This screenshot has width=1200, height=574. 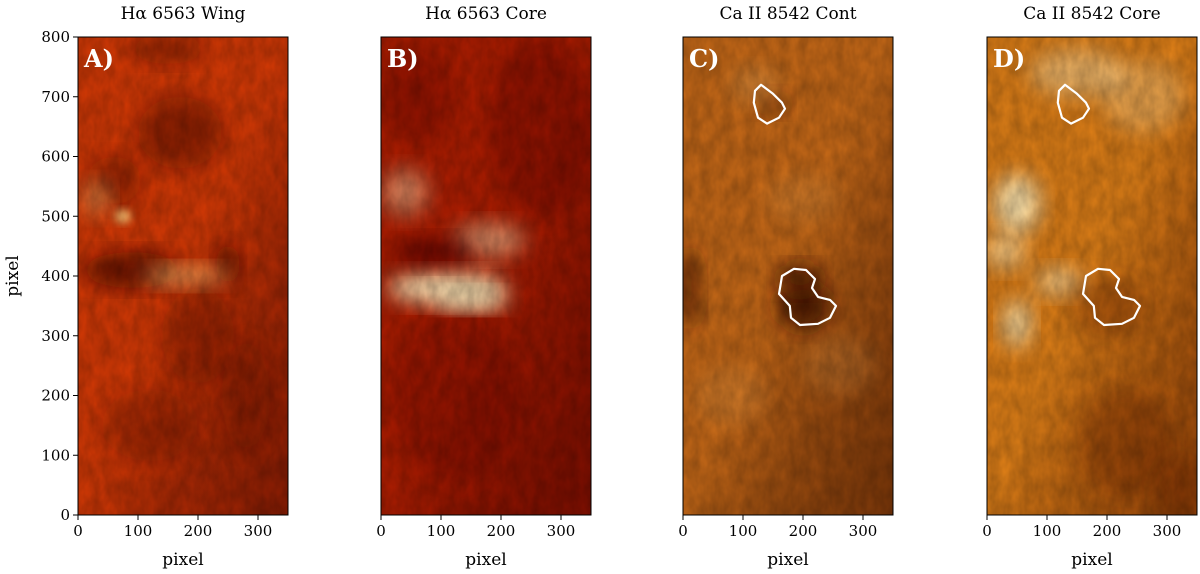 What do you see at coordinates (403, 58) in the screenshot?
I see `panel-letter: B)` at bounding box center [403, 58].